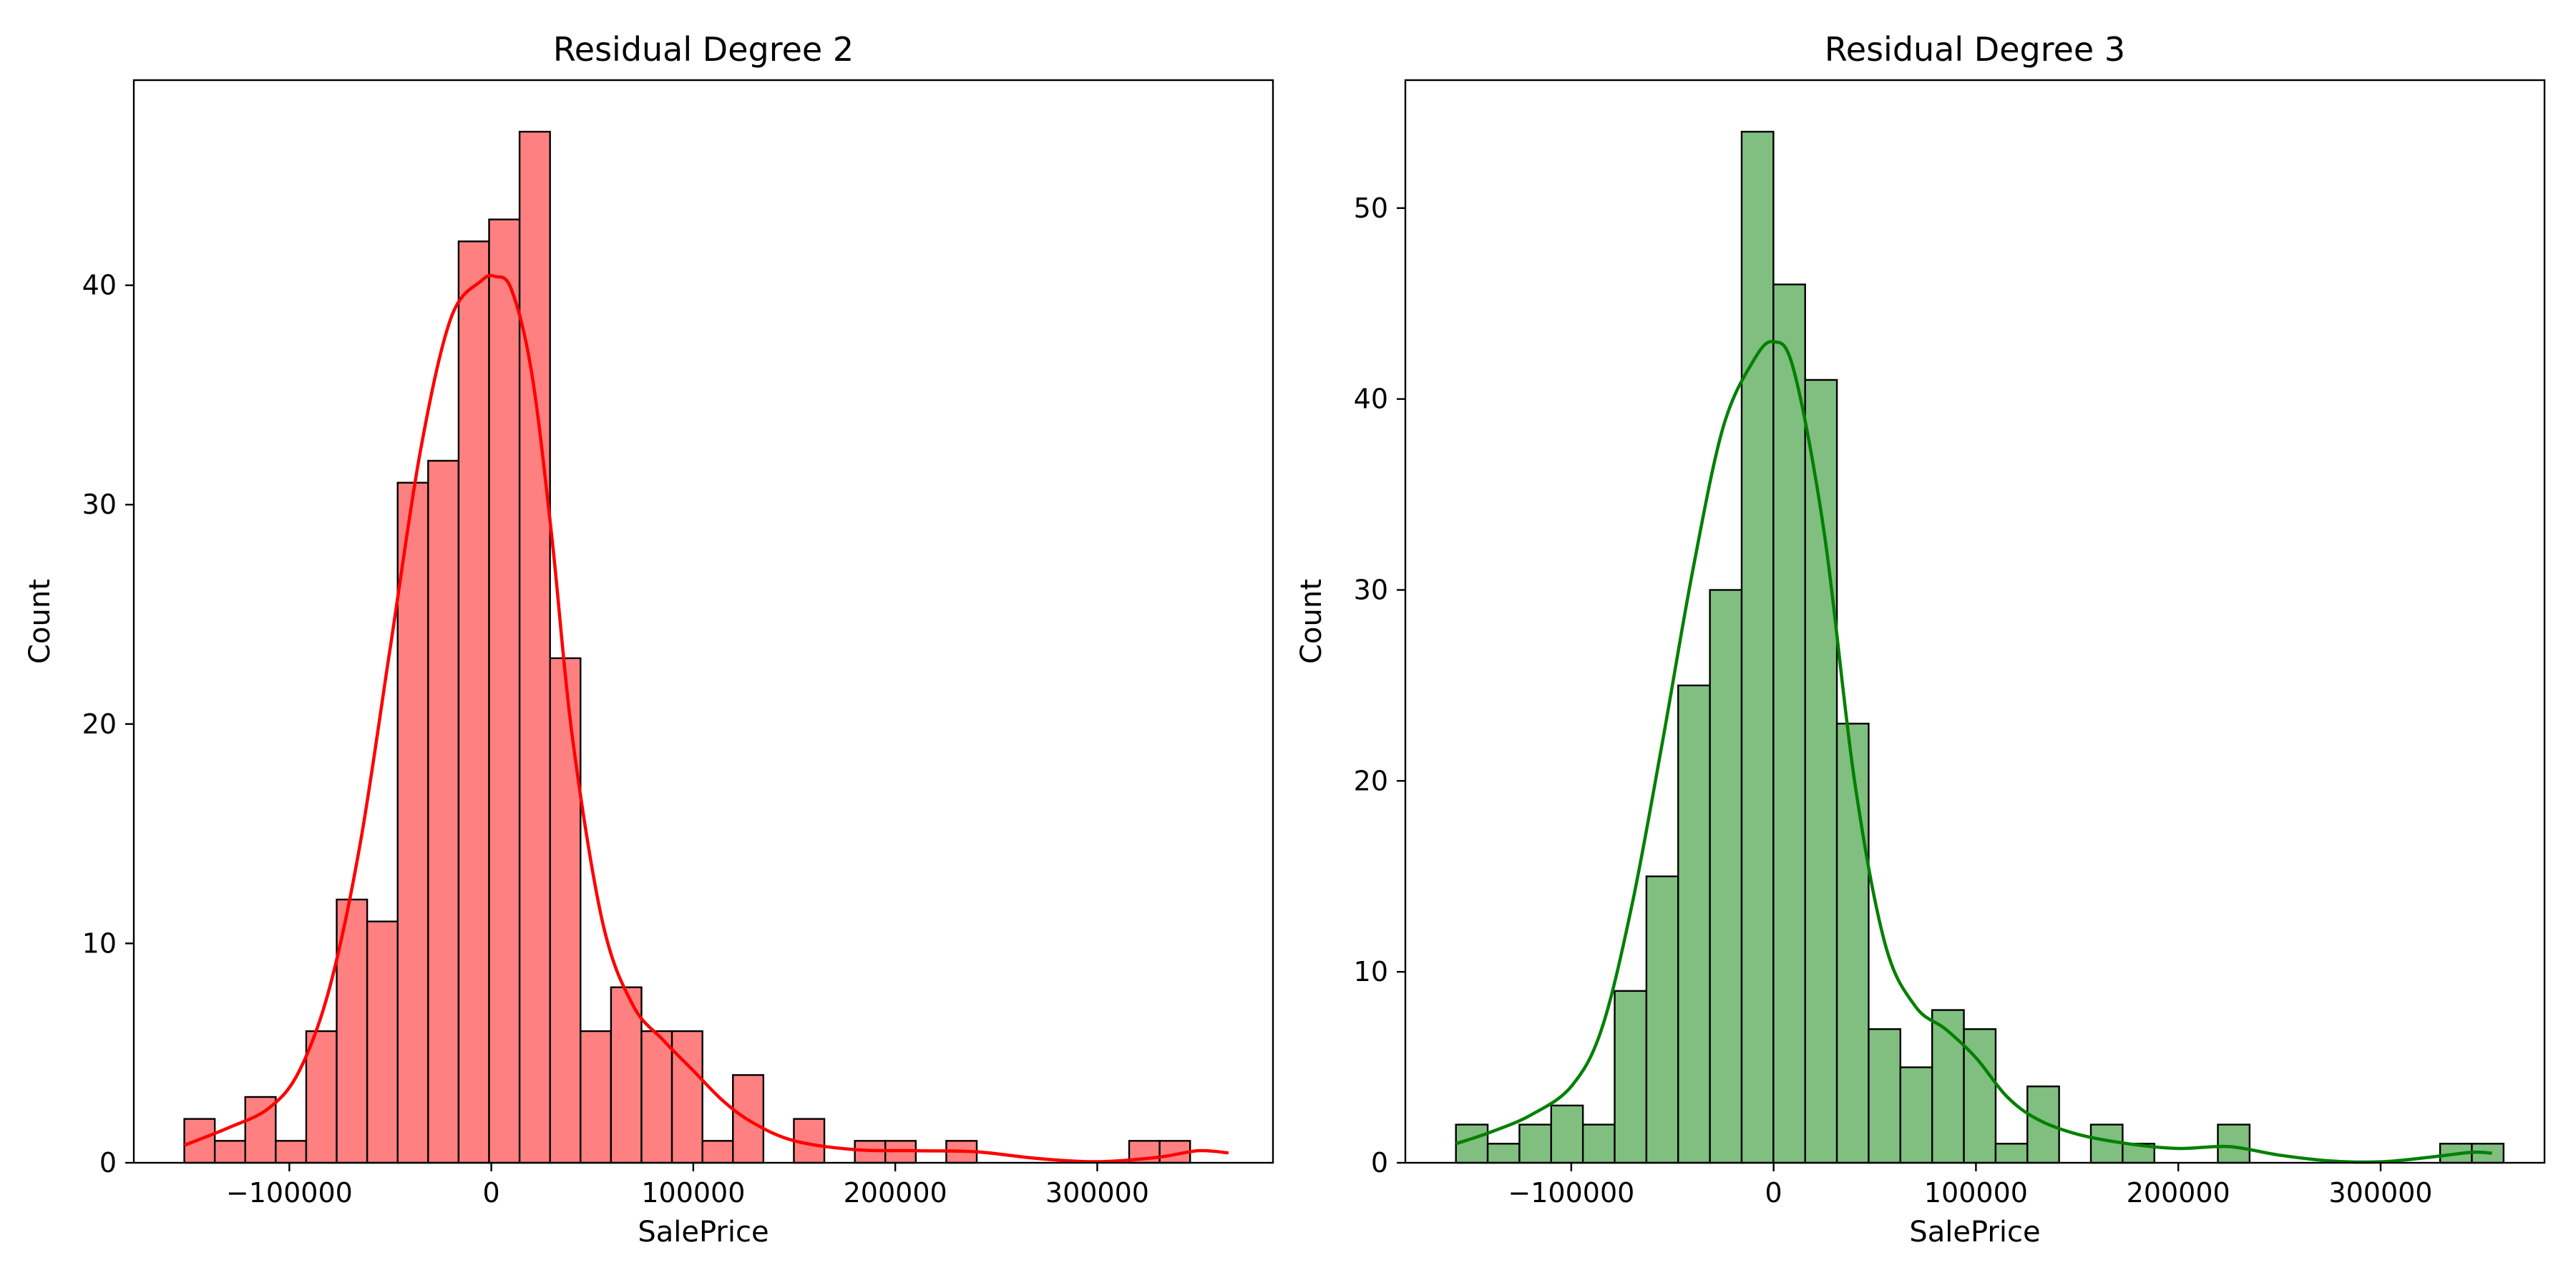  I want to click on chart-title: Residual Degree 3, so click(1975, 49).